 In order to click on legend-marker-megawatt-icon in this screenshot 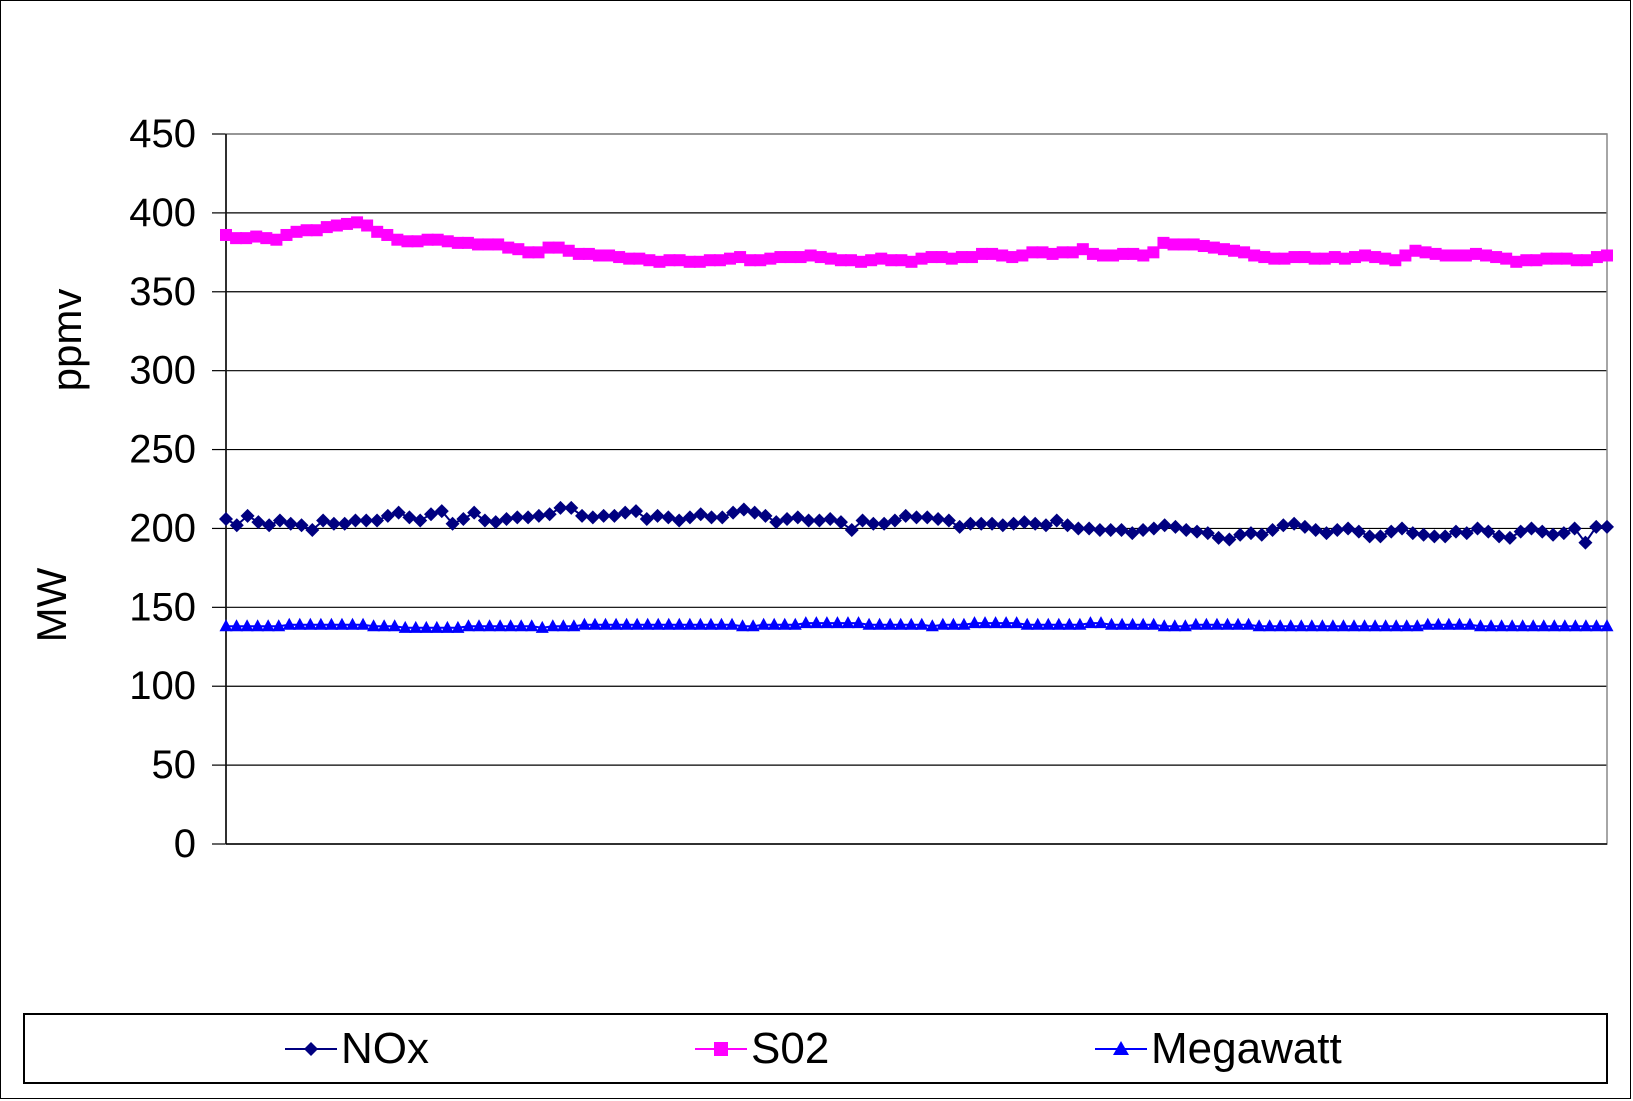, I will do `click(1121, 1047)`.